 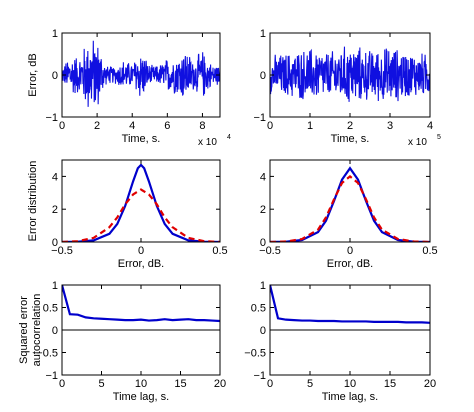 I want to click on x-tick-label: 8, so click(x=202, y=126).